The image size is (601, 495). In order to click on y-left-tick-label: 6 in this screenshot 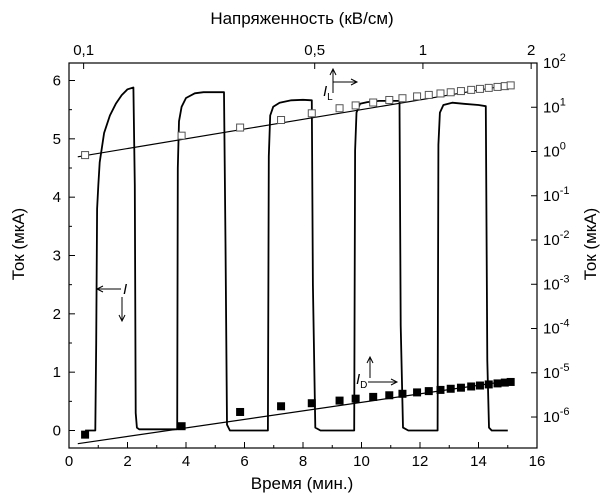, I will do `click(57, 81)`.